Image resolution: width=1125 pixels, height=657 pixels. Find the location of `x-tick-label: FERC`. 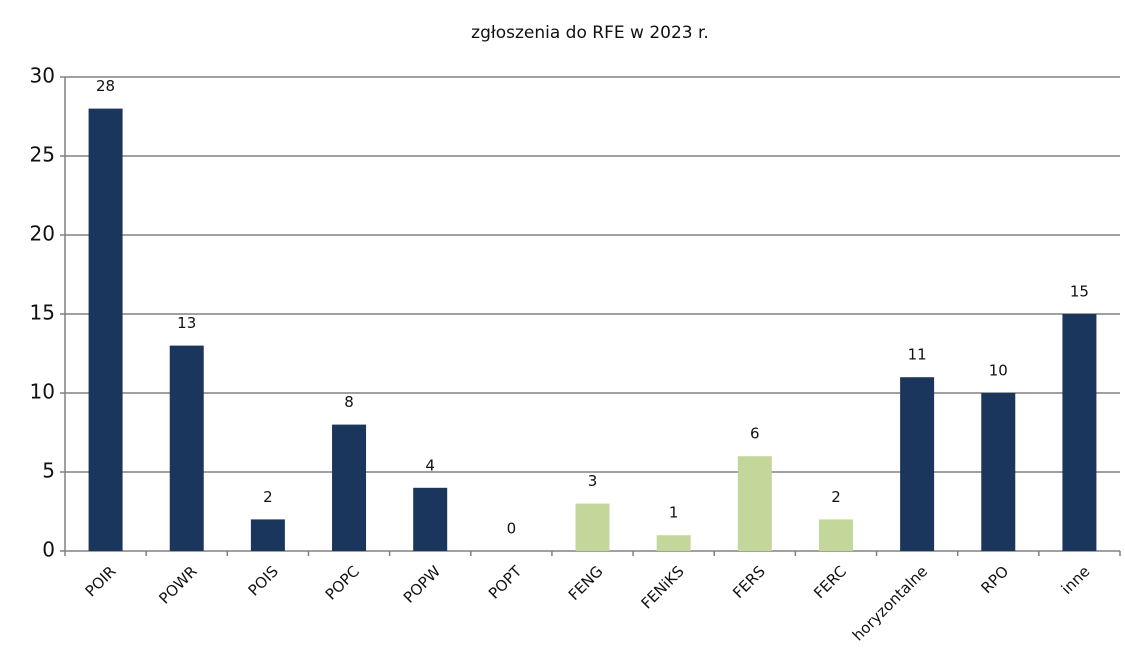

x-tick-label: FERC is located at coordinates (830, 582).